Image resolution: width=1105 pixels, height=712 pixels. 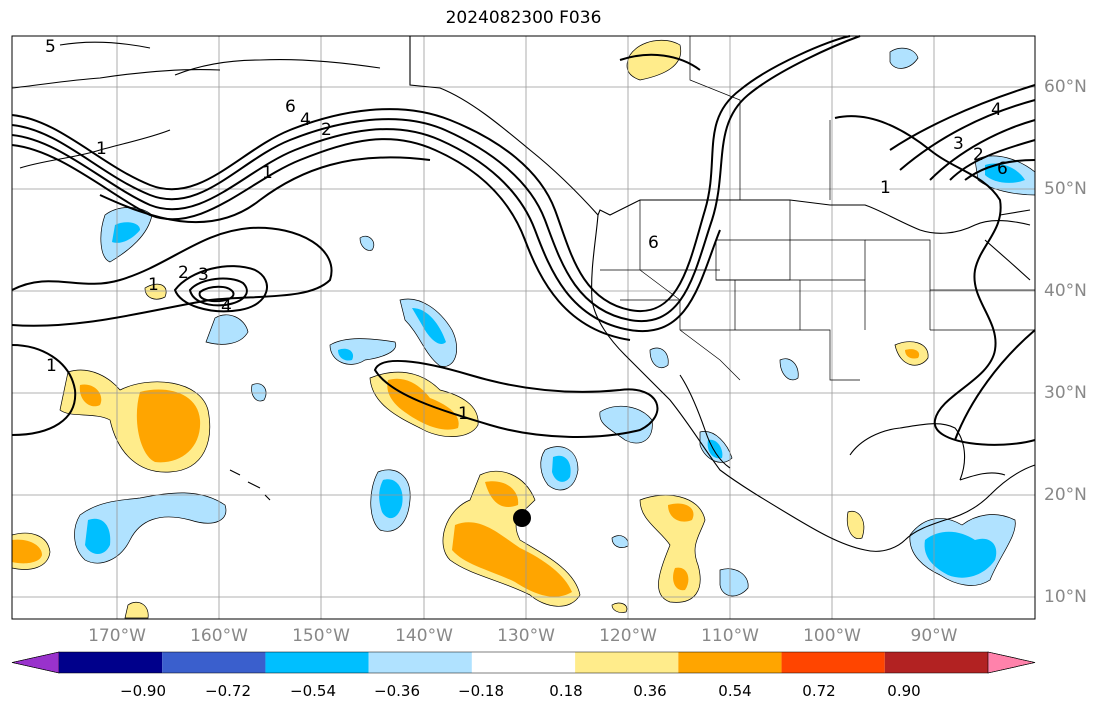 I want to click on colorbar-tick-label: 0.72, so click(x=819, y=691).